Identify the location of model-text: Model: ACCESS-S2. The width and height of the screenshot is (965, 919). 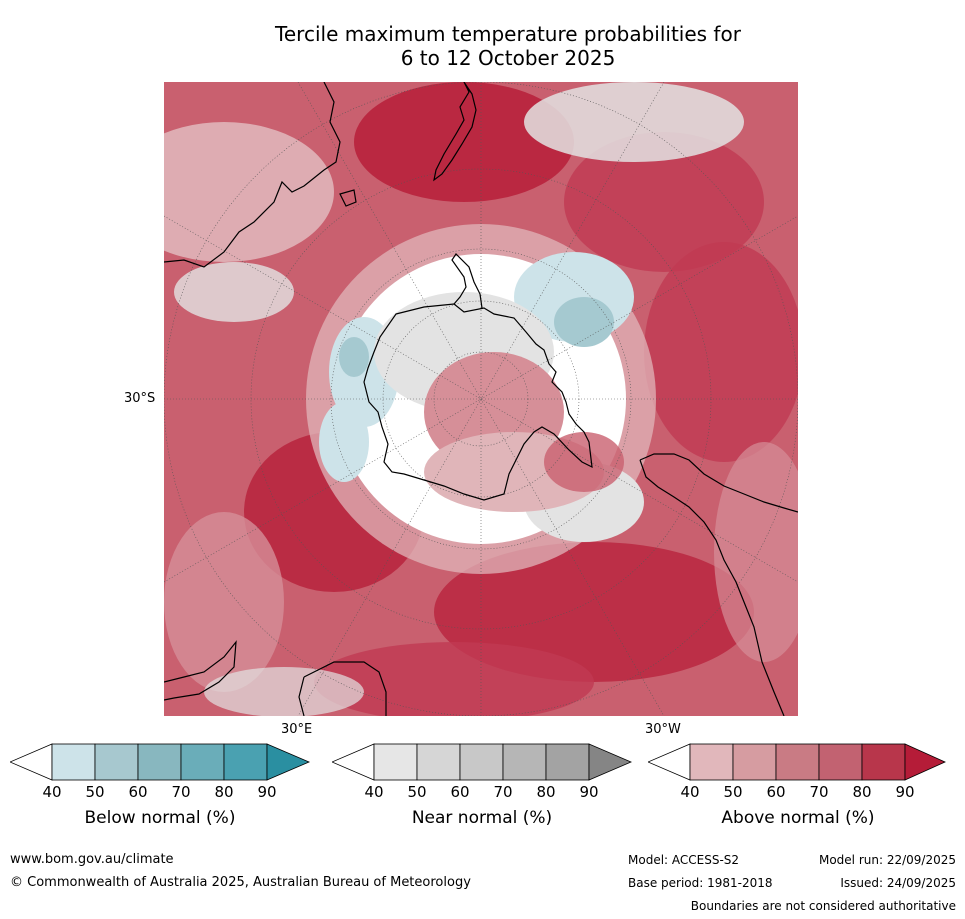
(684, 860).